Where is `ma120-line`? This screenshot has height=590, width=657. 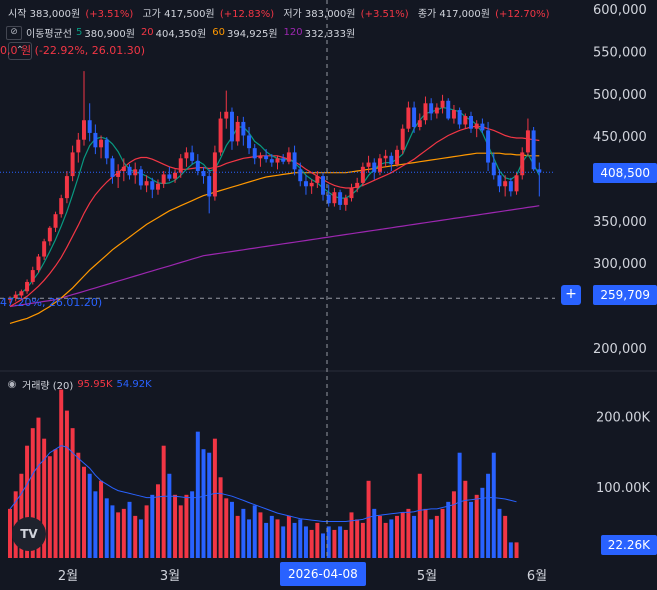 ma120-line is located at coordinates (274, 256).